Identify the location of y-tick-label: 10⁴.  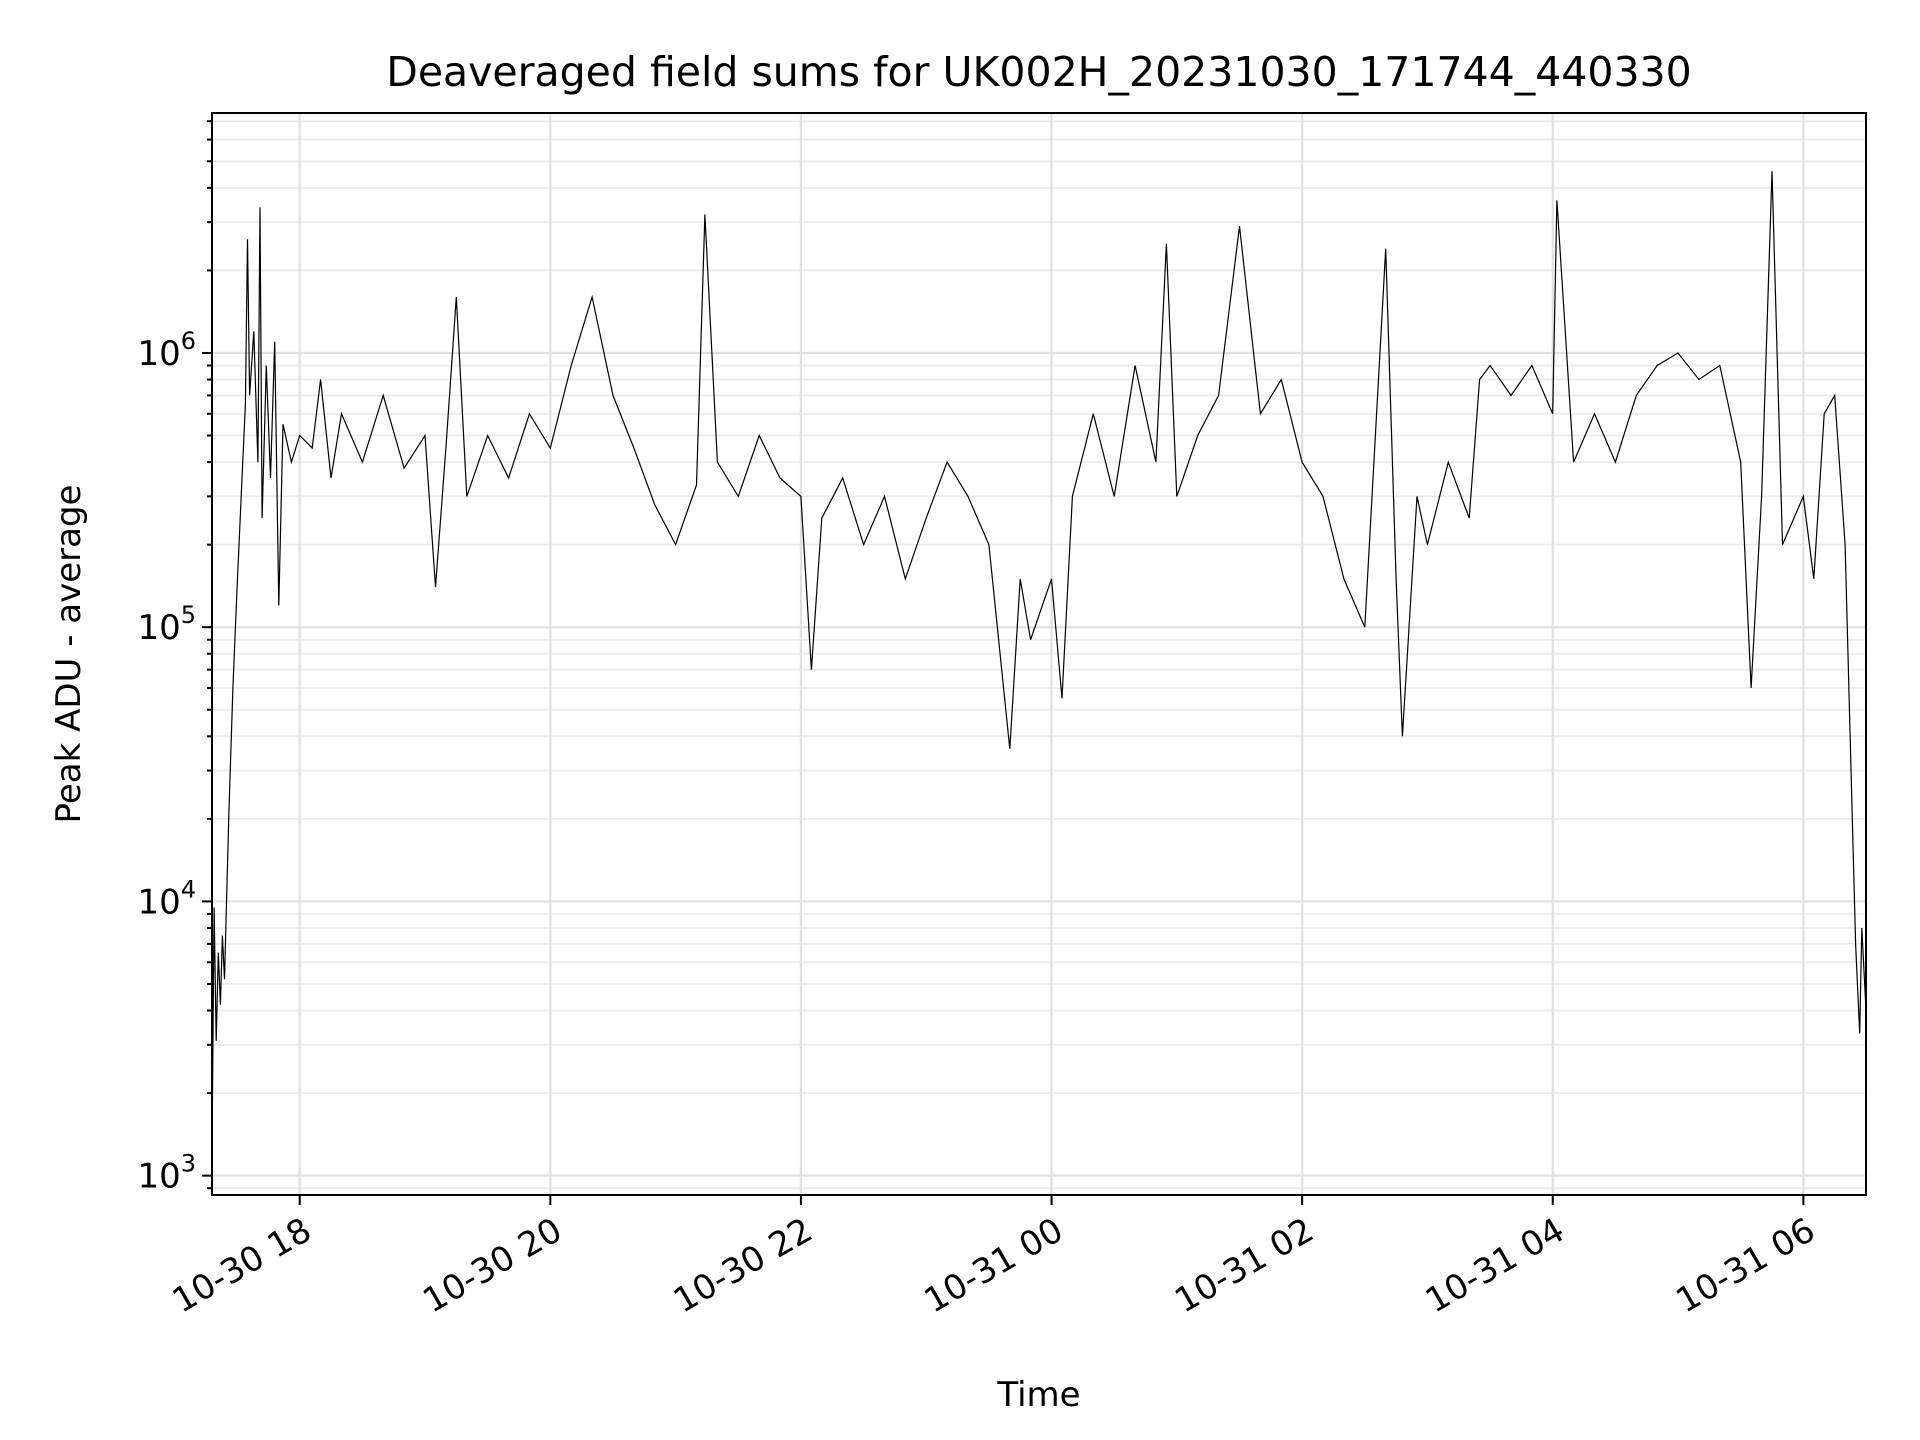
(166, 898).